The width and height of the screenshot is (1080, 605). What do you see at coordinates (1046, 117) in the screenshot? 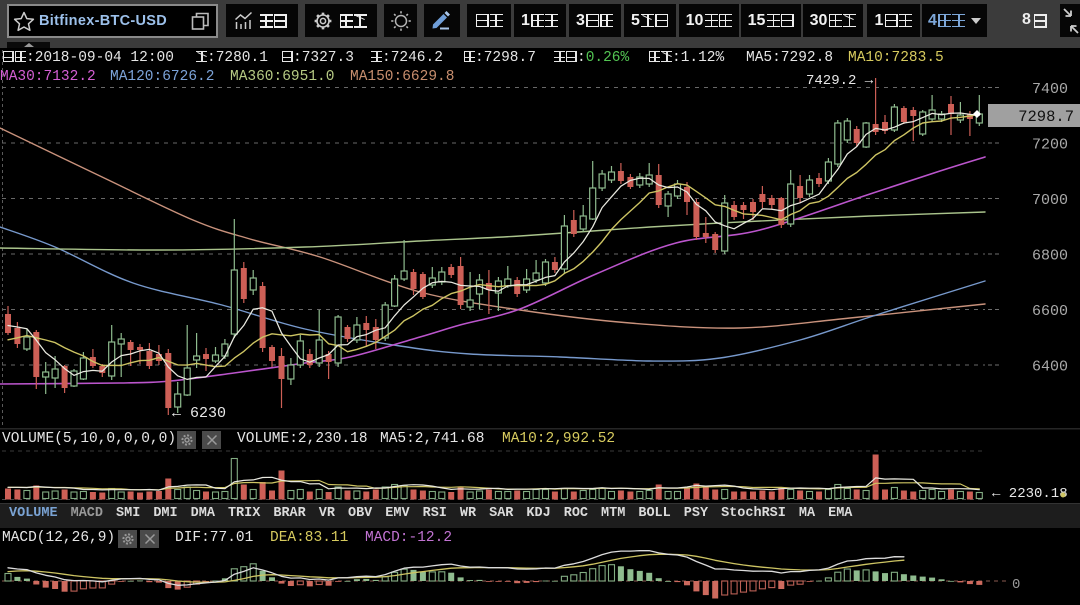
I see `svg-text: 7298.7` at bounding box center [1046, 117].